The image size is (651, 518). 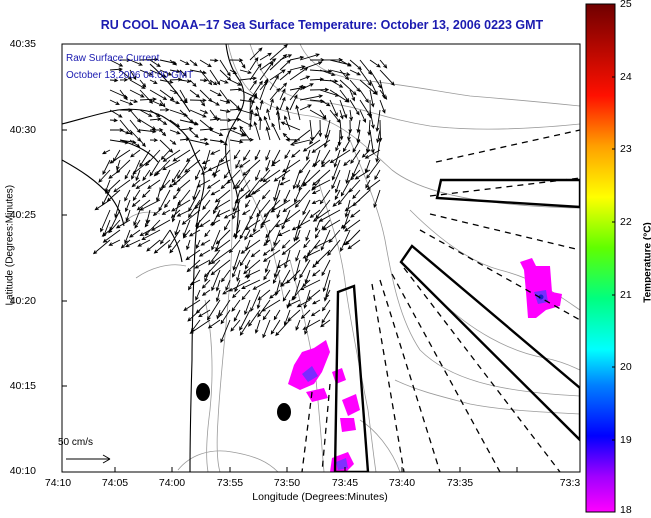 What do you see at coordinates (626, 440) in the screenshot?
I see `colorbar-tick-label: 19` at bounding box center [626, 440].